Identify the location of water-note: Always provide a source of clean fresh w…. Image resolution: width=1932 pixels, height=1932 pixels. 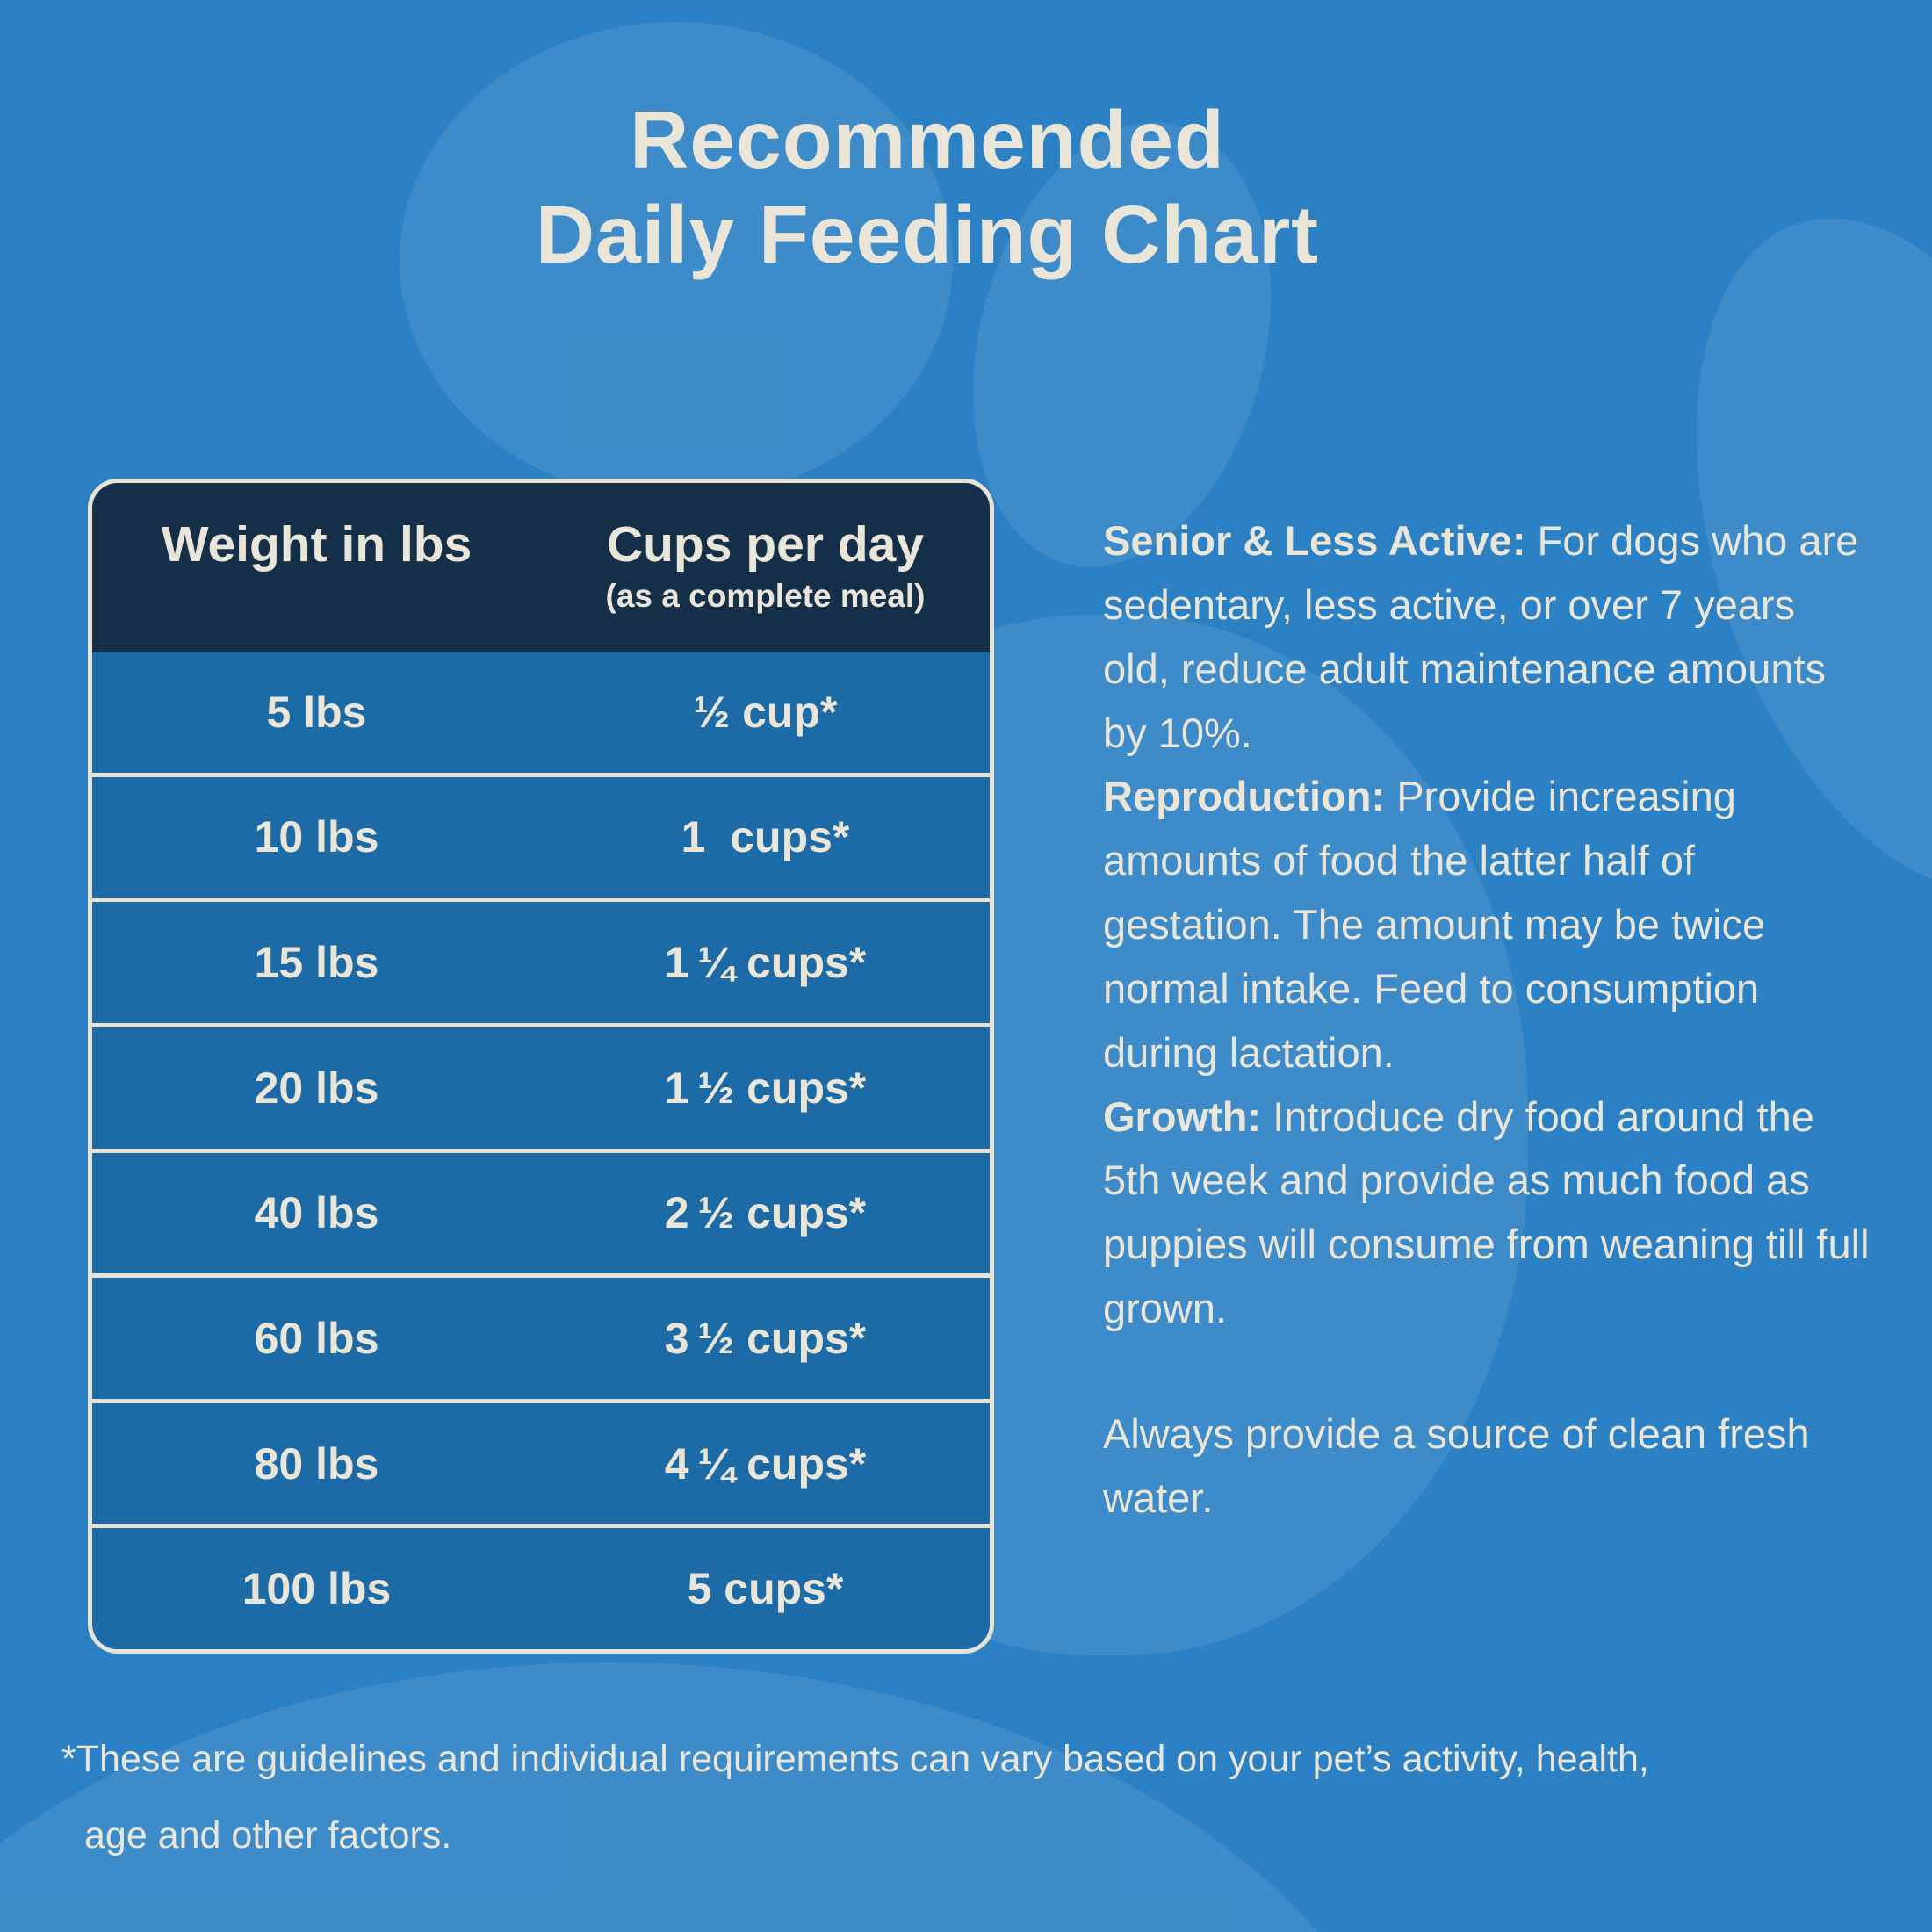
(1456, 1465).